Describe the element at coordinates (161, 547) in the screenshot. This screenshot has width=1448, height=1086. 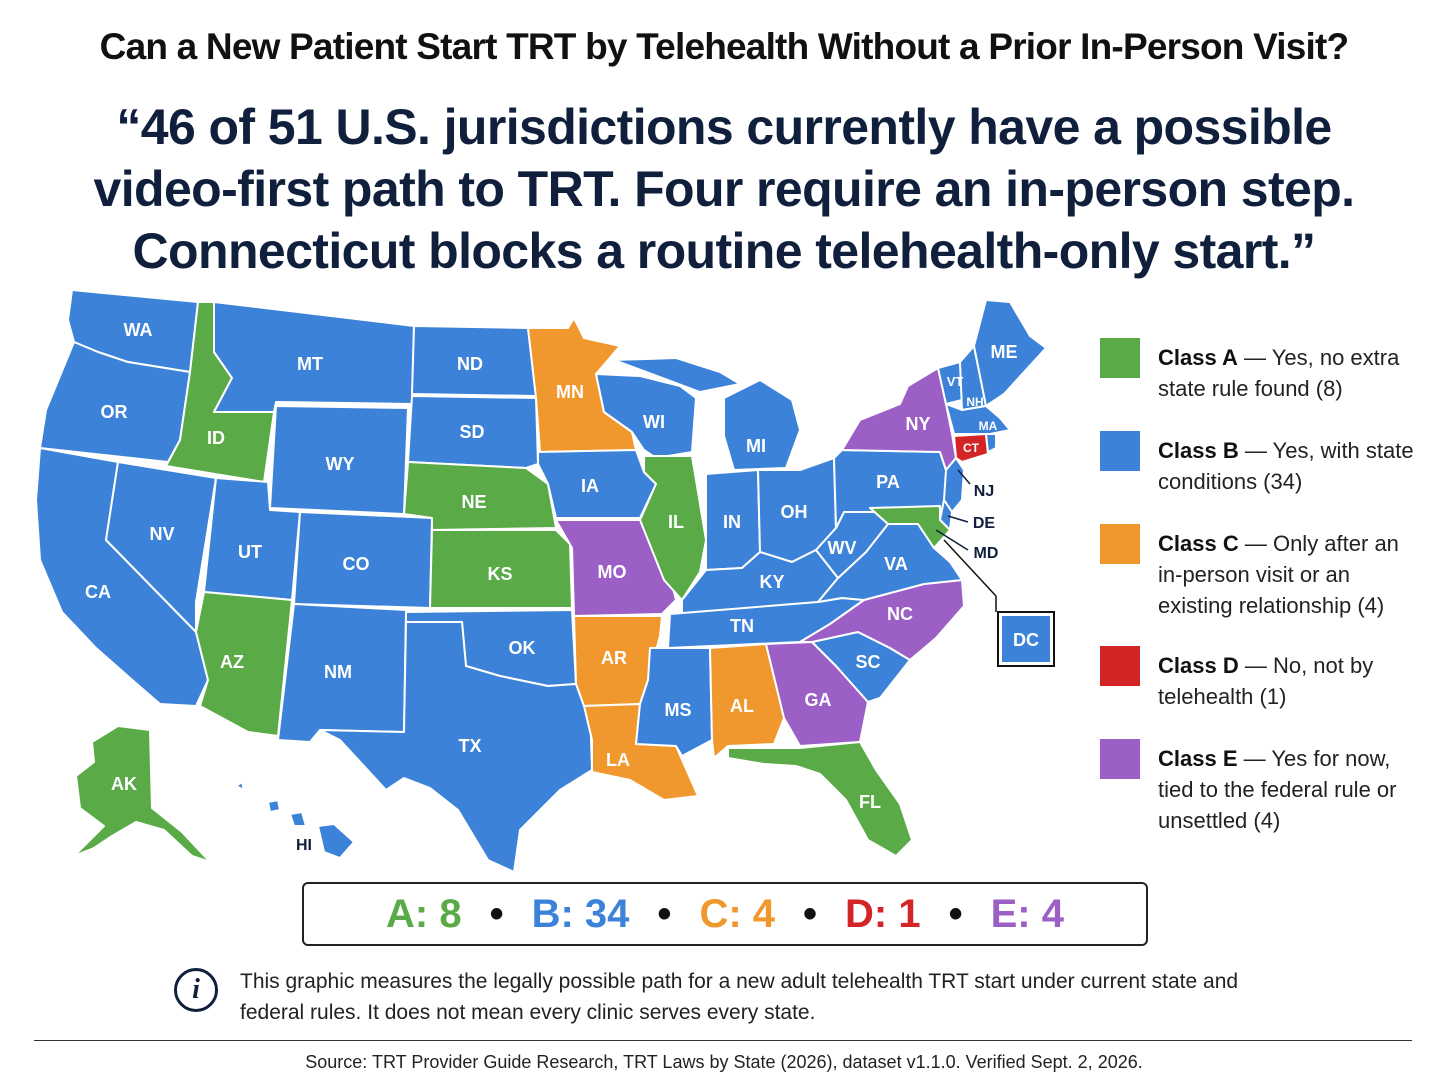
I see `state-NV` at that location.